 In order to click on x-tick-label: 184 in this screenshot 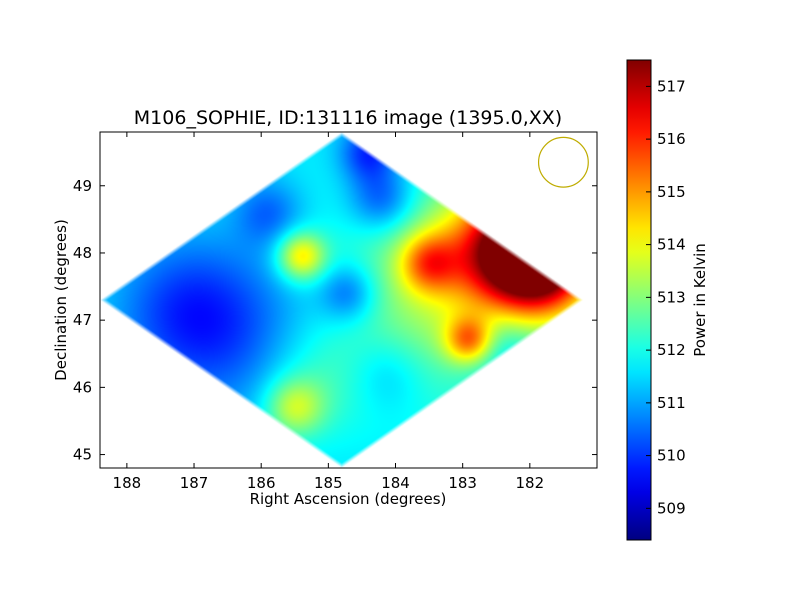, I will do `click(395, 483)`.